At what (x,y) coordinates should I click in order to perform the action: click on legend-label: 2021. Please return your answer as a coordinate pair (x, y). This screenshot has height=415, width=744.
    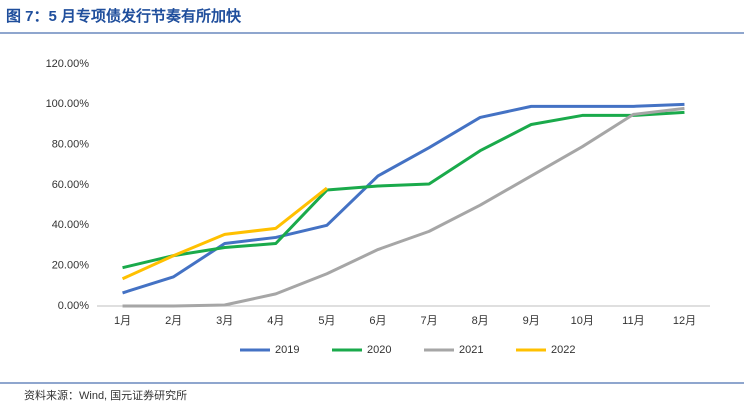
    Looking at the image, I should click on (471, 350).